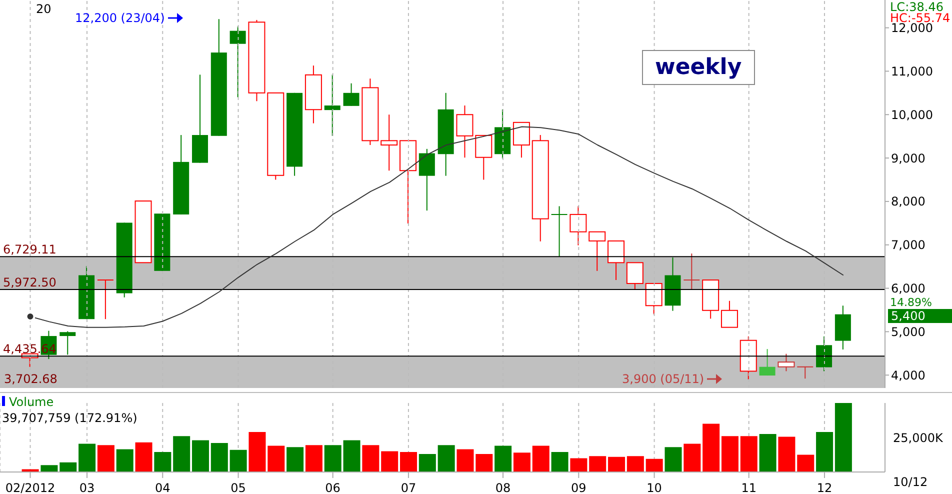 This screenshot has height=494, width=952. What do you see at coordinates (162, 487) in the screenshot?
I see `x-tick-label: 04` at bounding box center [162, 487].